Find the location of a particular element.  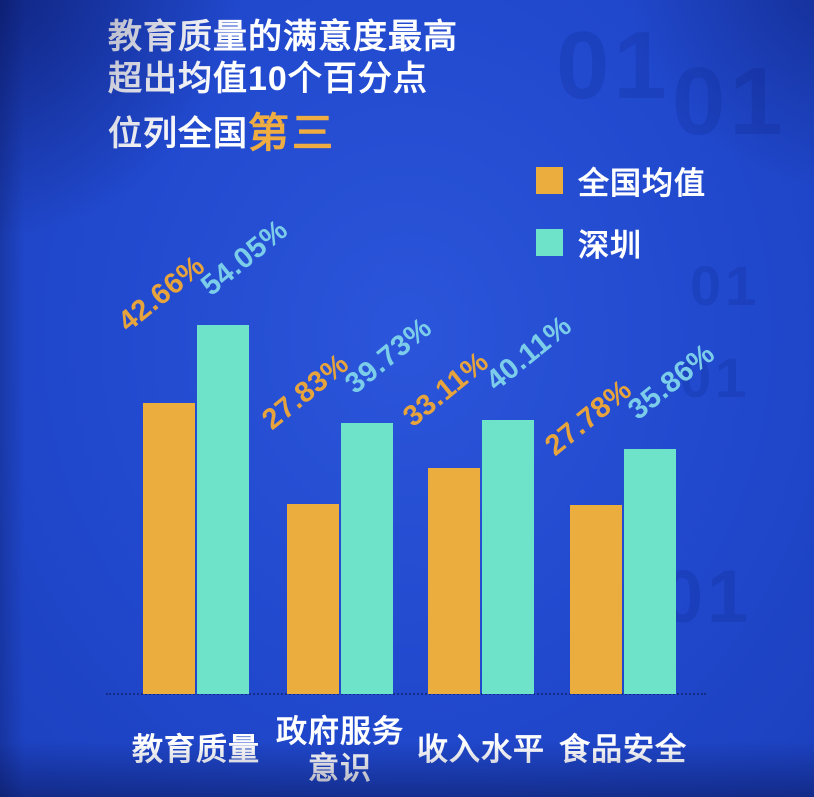

legend-item-shenzhen: 深圳 is located at coordinates (621, 242).